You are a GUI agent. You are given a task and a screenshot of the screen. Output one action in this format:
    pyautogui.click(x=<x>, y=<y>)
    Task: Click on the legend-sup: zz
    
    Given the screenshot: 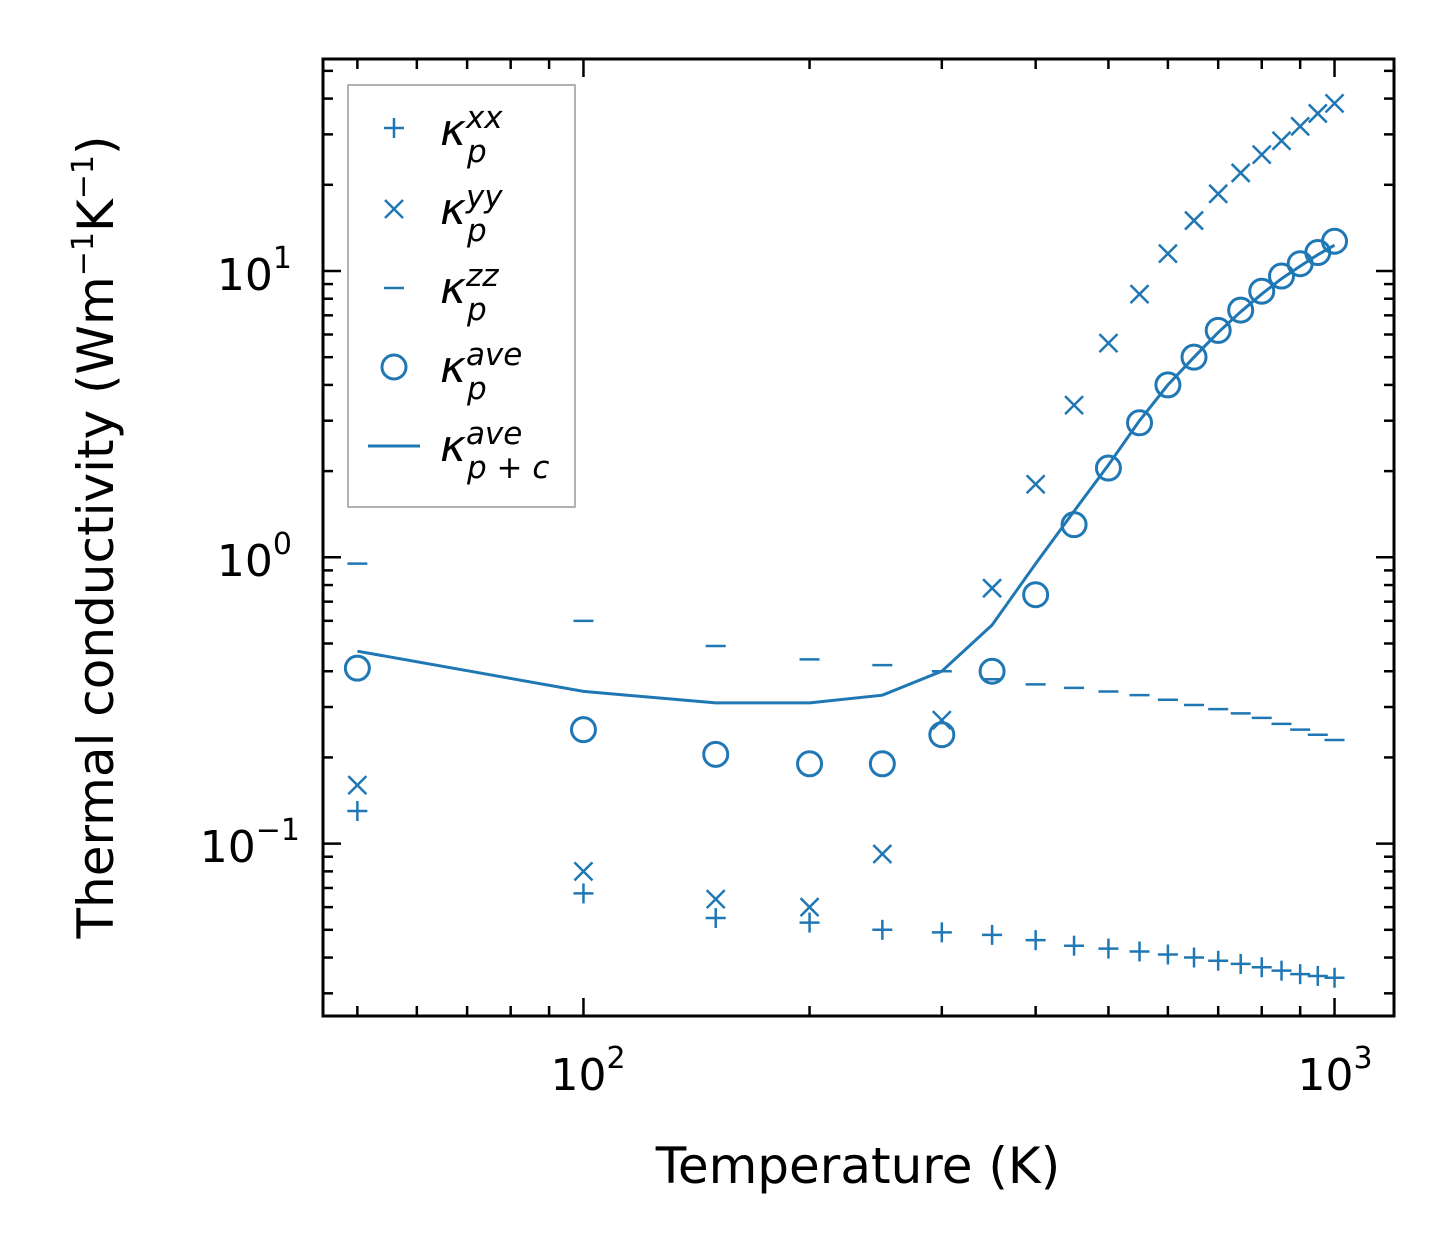 What is the action you would take?
    pyautogui.click(x=482, y=276)
    